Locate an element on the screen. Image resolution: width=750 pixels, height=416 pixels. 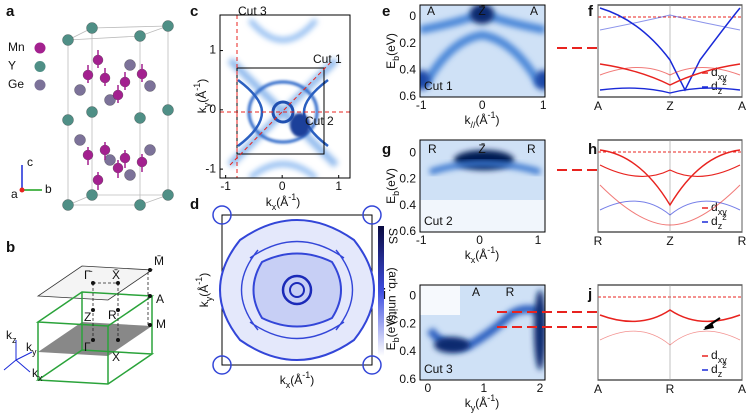
x-tick-label: 2 is located at coordinates (540, 388).